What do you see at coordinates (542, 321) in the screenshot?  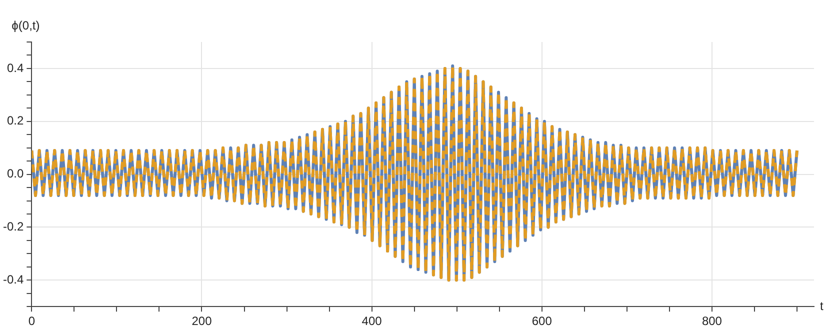 I see `x-tick-label: 600` at bounding box center [542, 321].